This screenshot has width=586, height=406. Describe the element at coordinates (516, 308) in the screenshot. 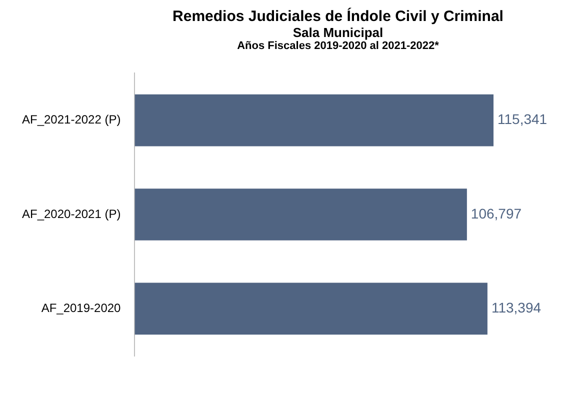

I see `data-label: 113,394` at that location.